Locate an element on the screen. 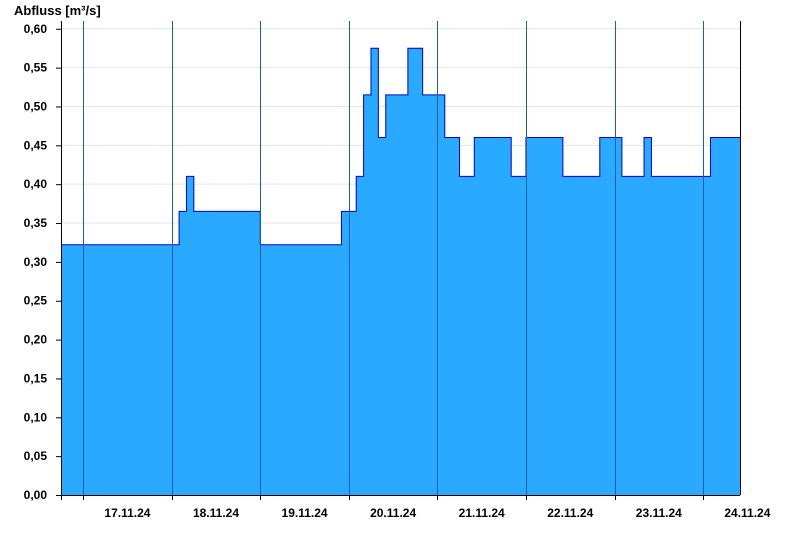  y-tick-label: 0,25 is located at coordinates (36, 301).